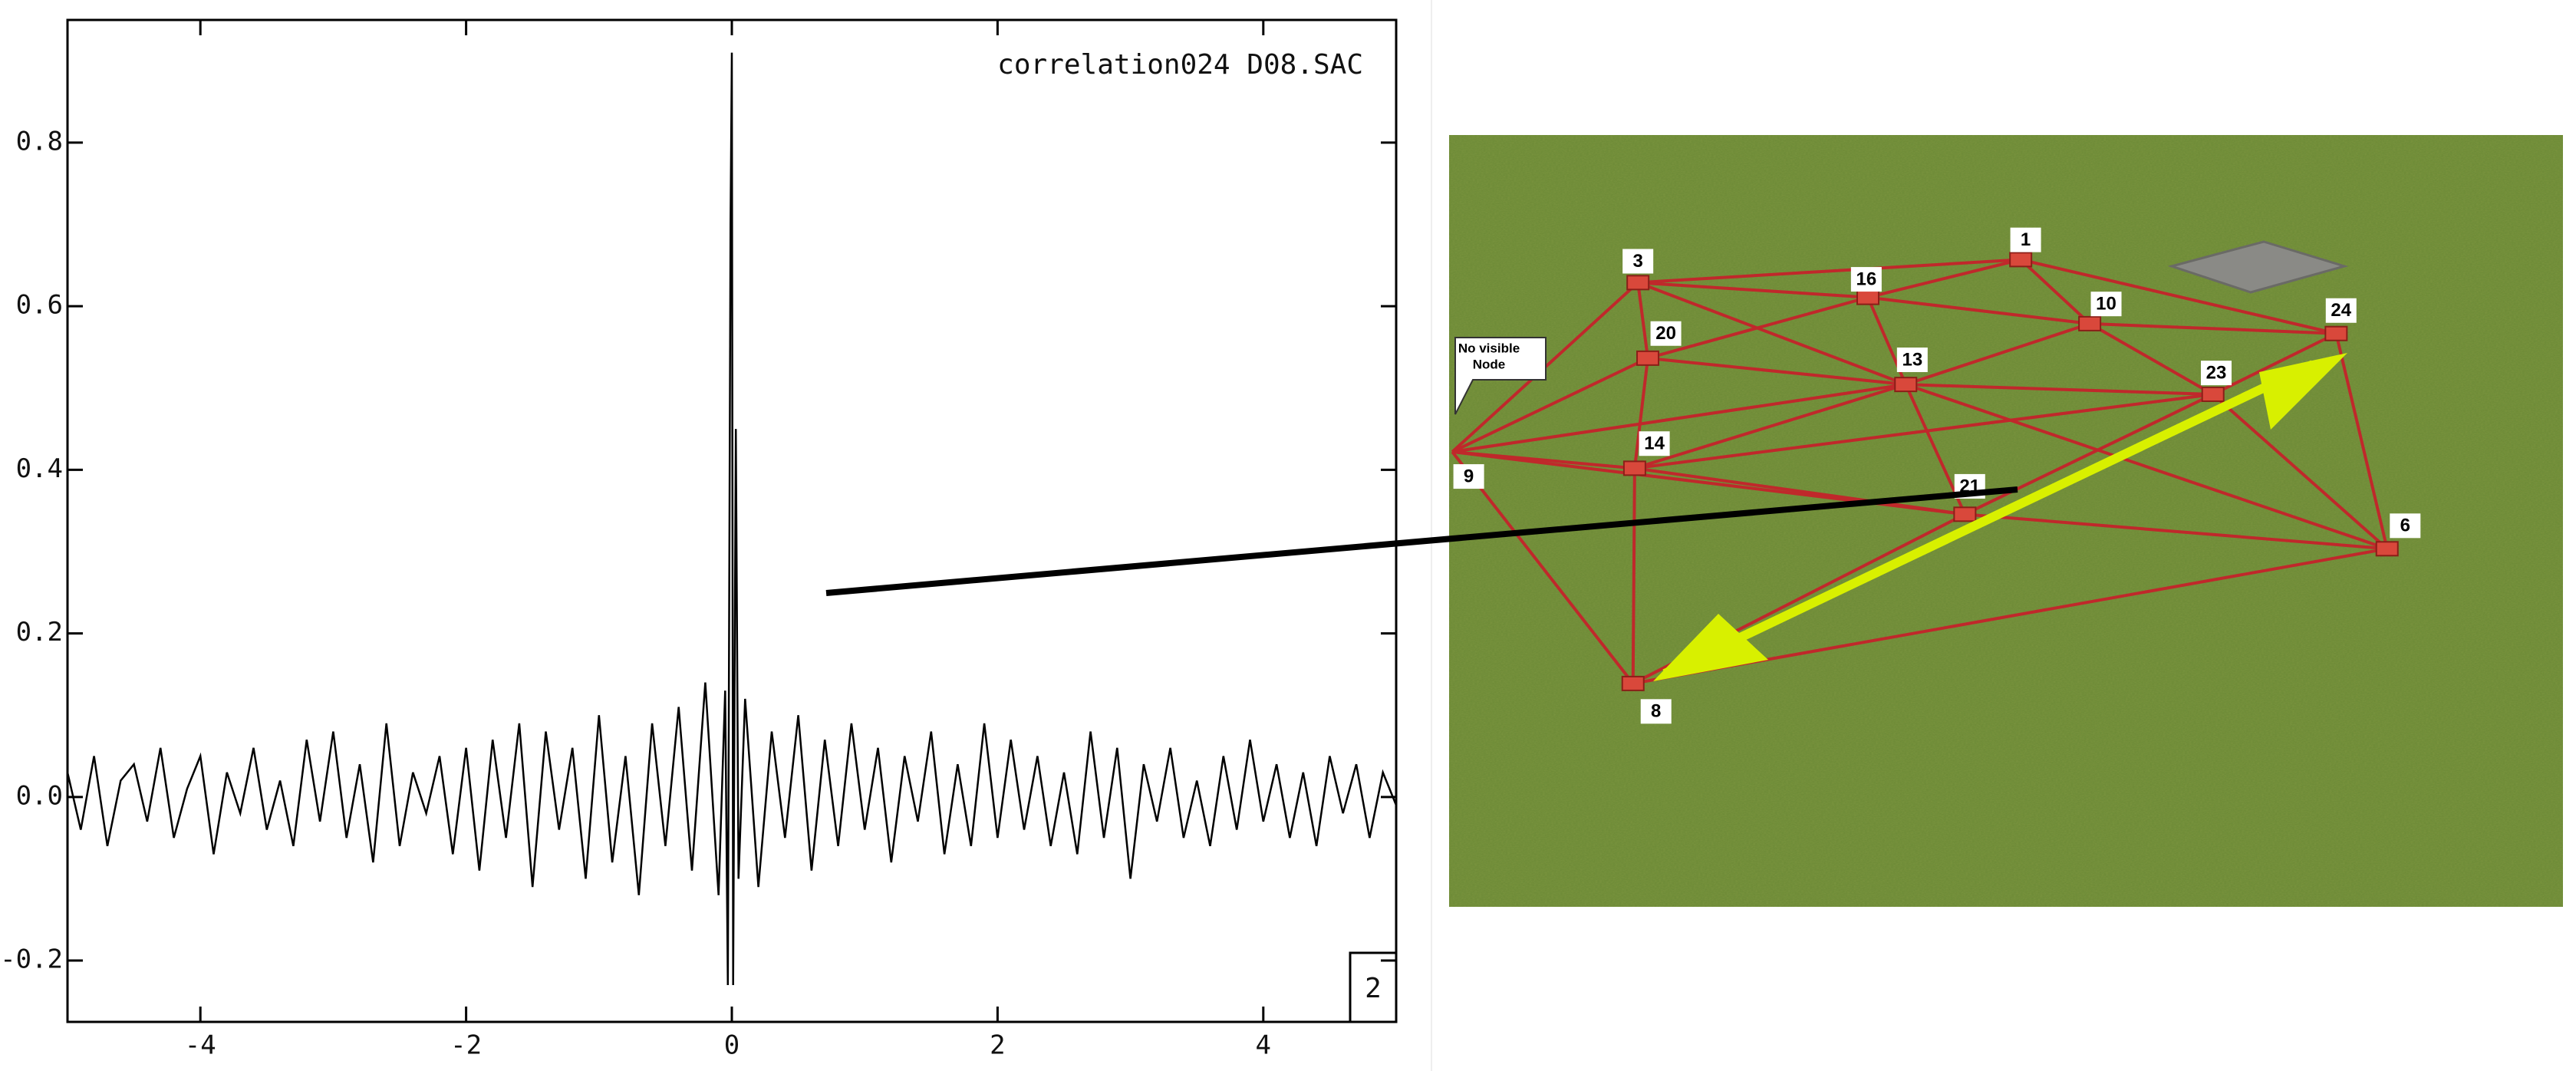  I want to click on node-label: 9, so click(1469, 476).